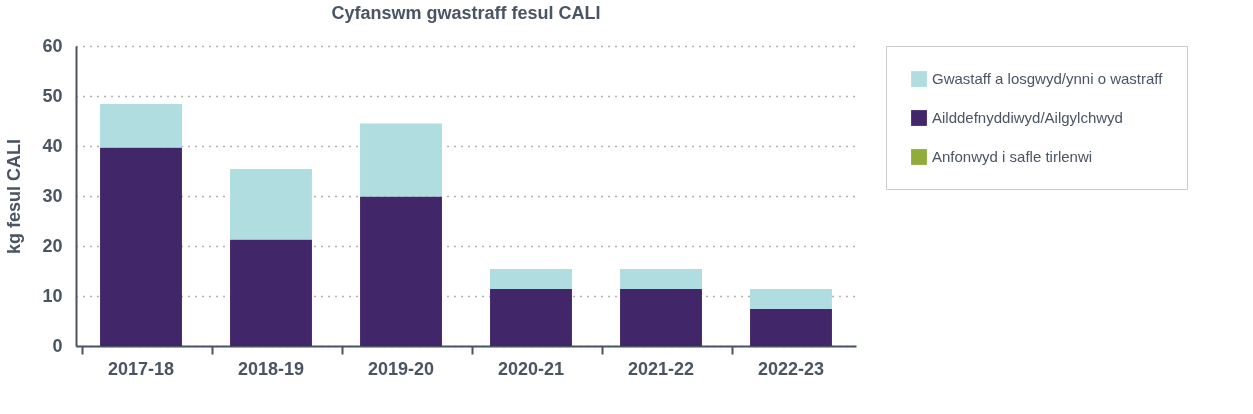 The width and height of the screenshot is (1253, 414). What do you see at coordinates (466, 13) in the screenshot?
I see `chart-title: Cyfanswm gwastraff fesul CALI` at bounding box center [466, 13].